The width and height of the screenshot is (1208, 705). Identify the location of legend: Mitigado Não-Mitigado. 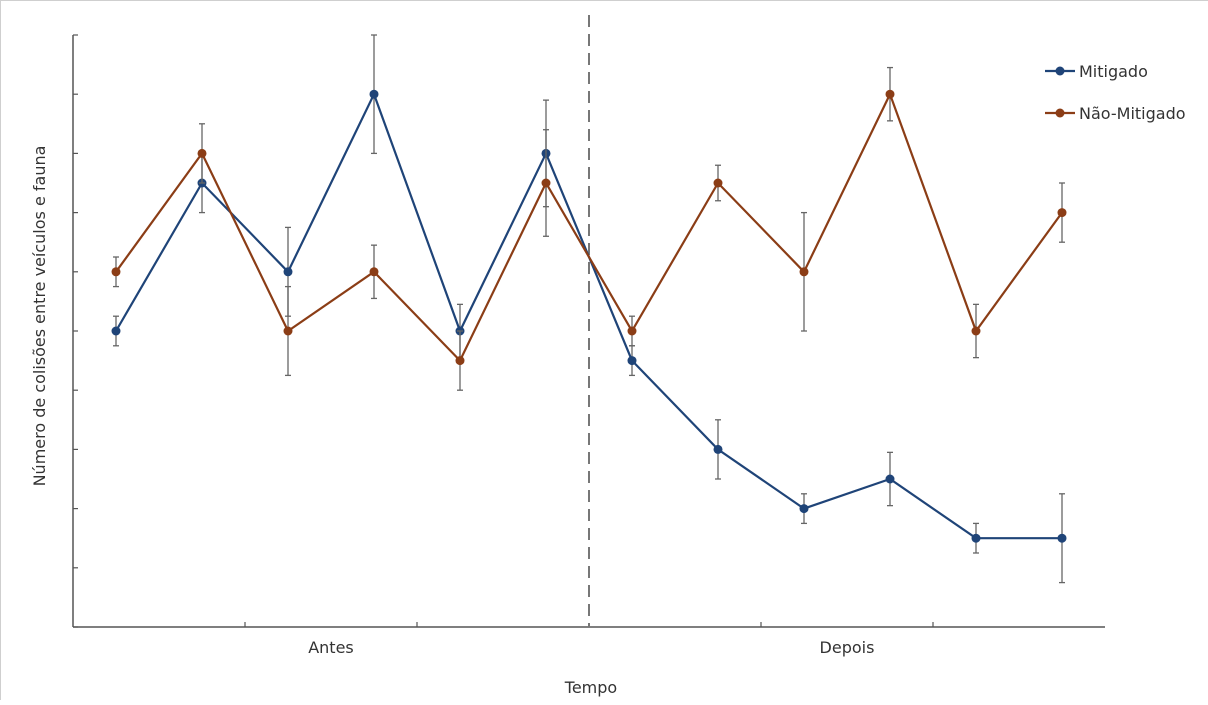
(1115, 92).